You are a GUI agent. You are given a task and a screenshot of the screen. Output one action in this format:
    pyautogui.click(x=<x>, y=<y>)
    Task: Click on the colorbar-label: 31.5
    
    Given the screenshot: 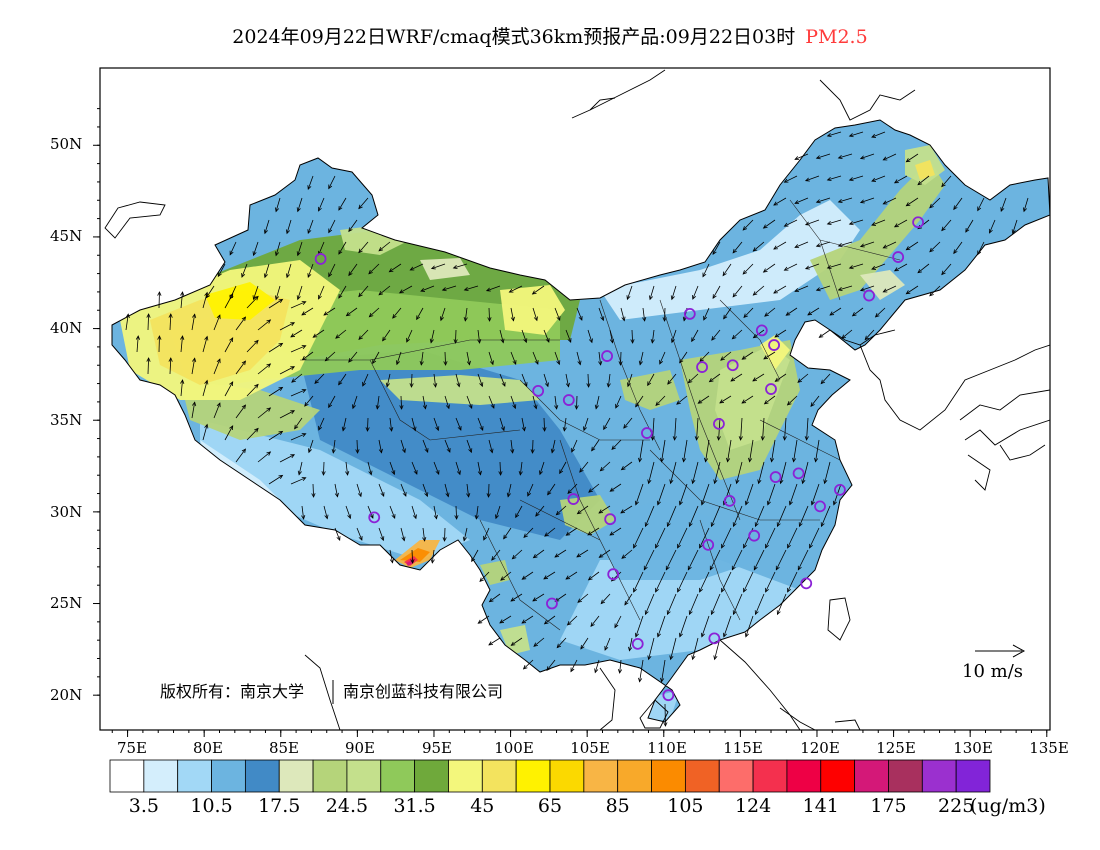 What is the action you would take?
    pyautogui.click(x=414, y=806)
    